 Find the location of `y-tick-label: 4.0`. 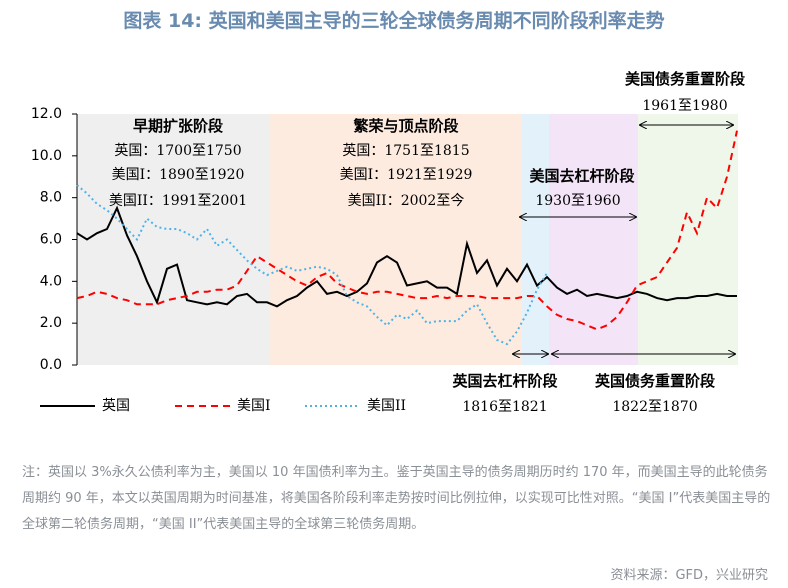

y-tick-label: 4.0 is located at coordinates (51, 281).